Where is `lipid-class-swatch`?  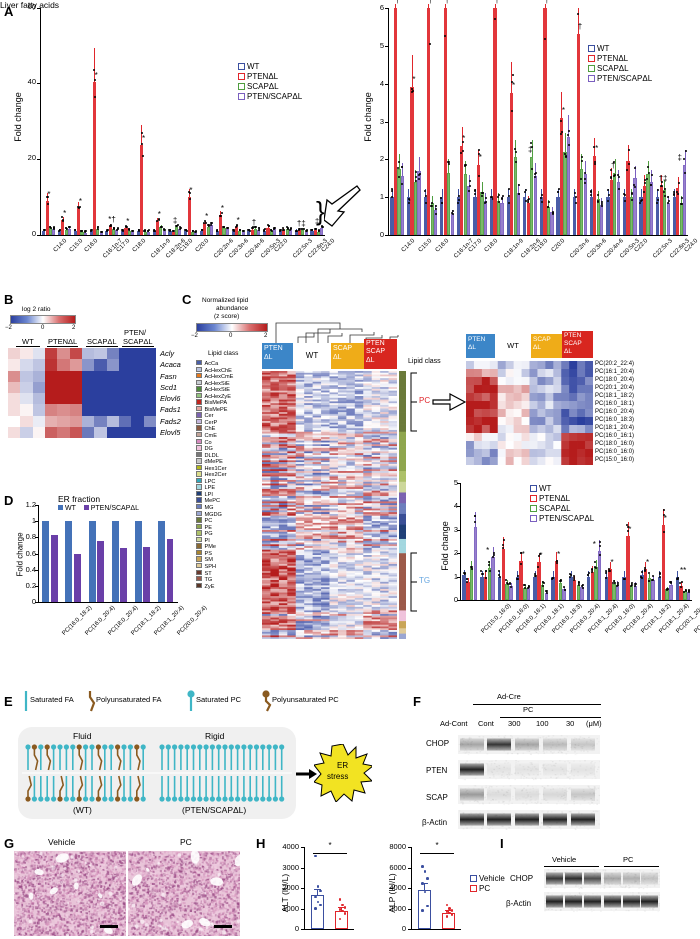 lipid-class-swatch is located at coordinates (199, 474).